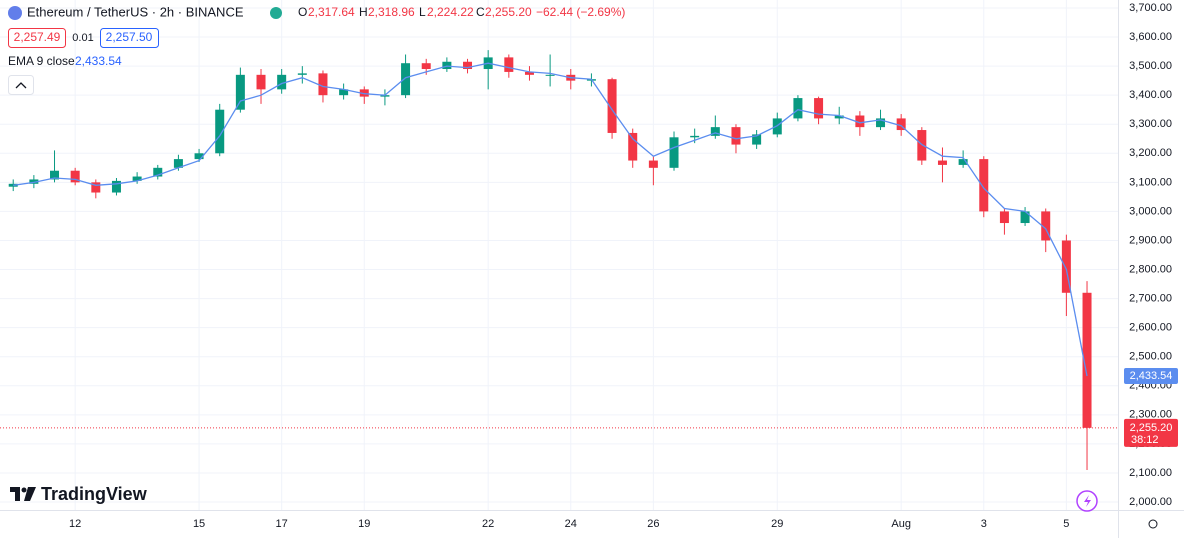 This screenshot has width=1184, height=538. What do you see at coordinates (1150, 211) in the screenshot?
I see `y-tick-label: 3,000.00` at bounding box center [1150, 211].